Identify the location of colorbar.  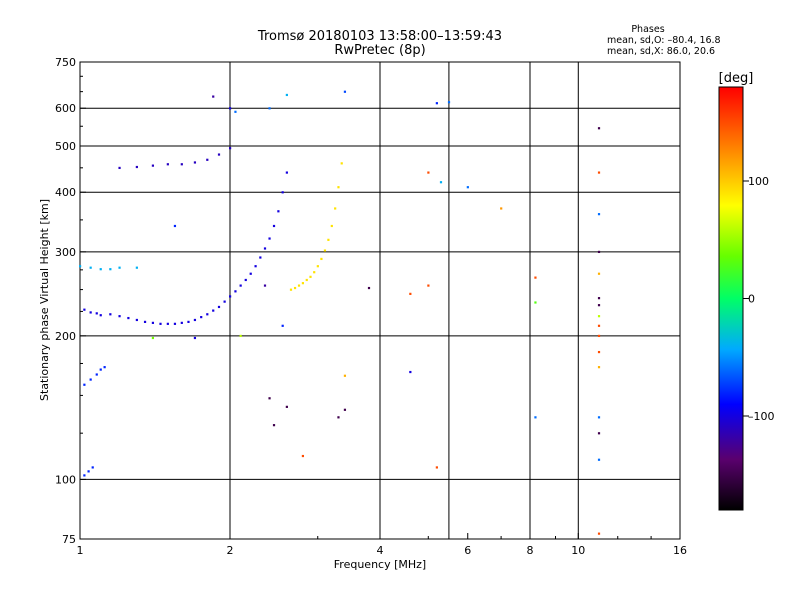
(731, 298).